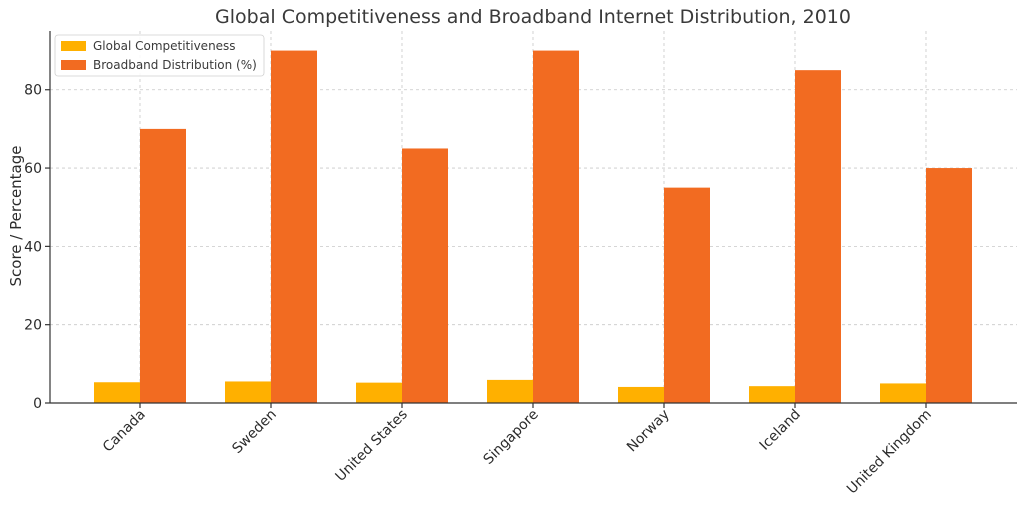 Image resolution: width=1024 pixels, height=508 pixels. What do you see at coordinates (124, 431) in the screenshot?
I see `x-tick-label: Canada` at bounding box center [124, 431].